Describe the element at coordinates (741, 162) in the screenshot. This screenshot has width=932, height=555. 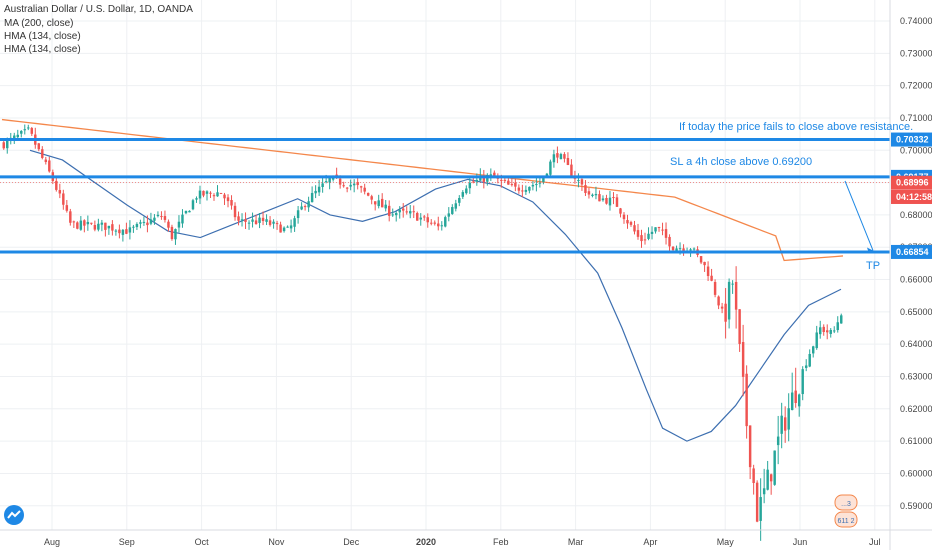
I see `sl-note: SL a 4h close above 0.69200` at that location.